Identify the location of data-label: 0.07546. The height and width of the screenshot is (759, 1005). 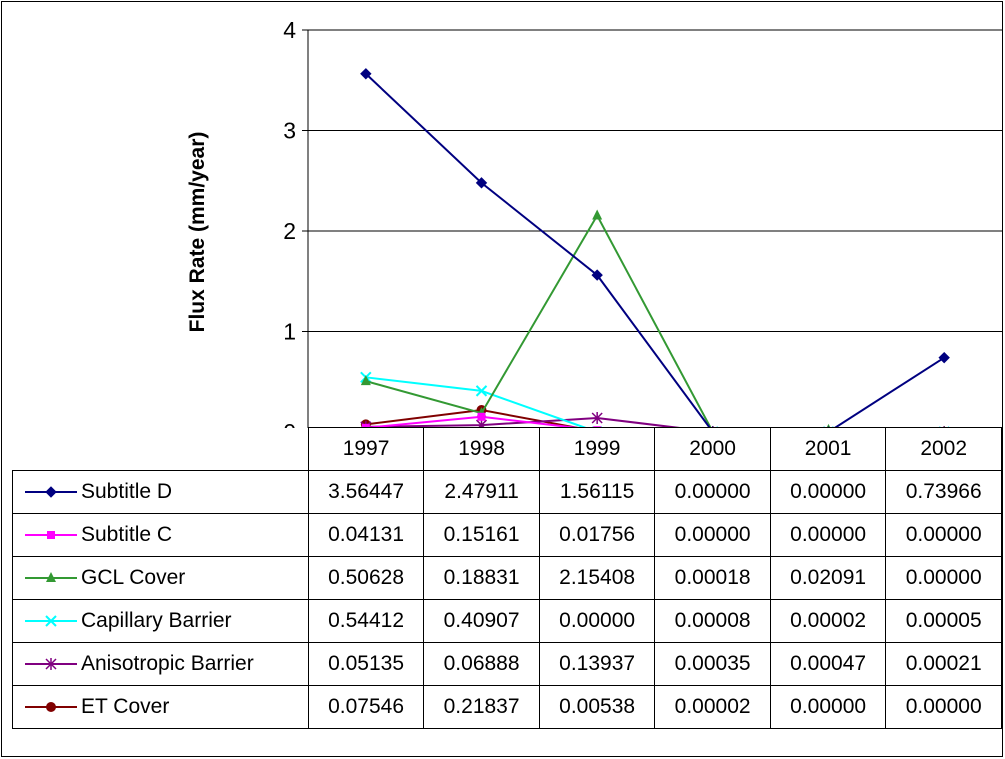
(366, 707).